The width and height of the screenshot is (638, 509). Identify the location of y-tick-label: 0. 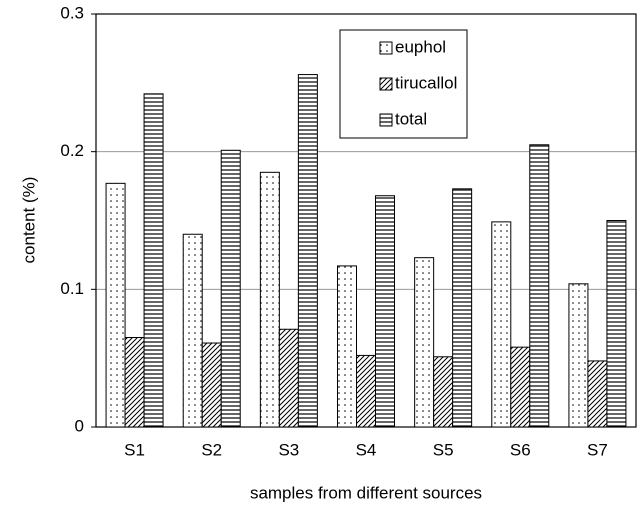
(79, 425).